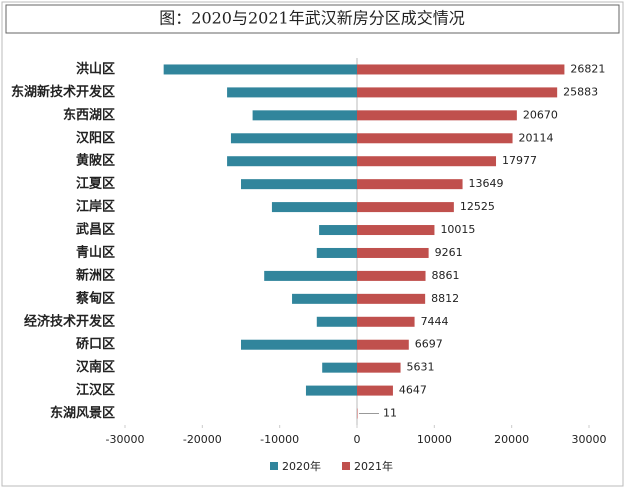 This screenshot has height=488, width=625. I want to click on data-label: 26821, so click(587, 68).